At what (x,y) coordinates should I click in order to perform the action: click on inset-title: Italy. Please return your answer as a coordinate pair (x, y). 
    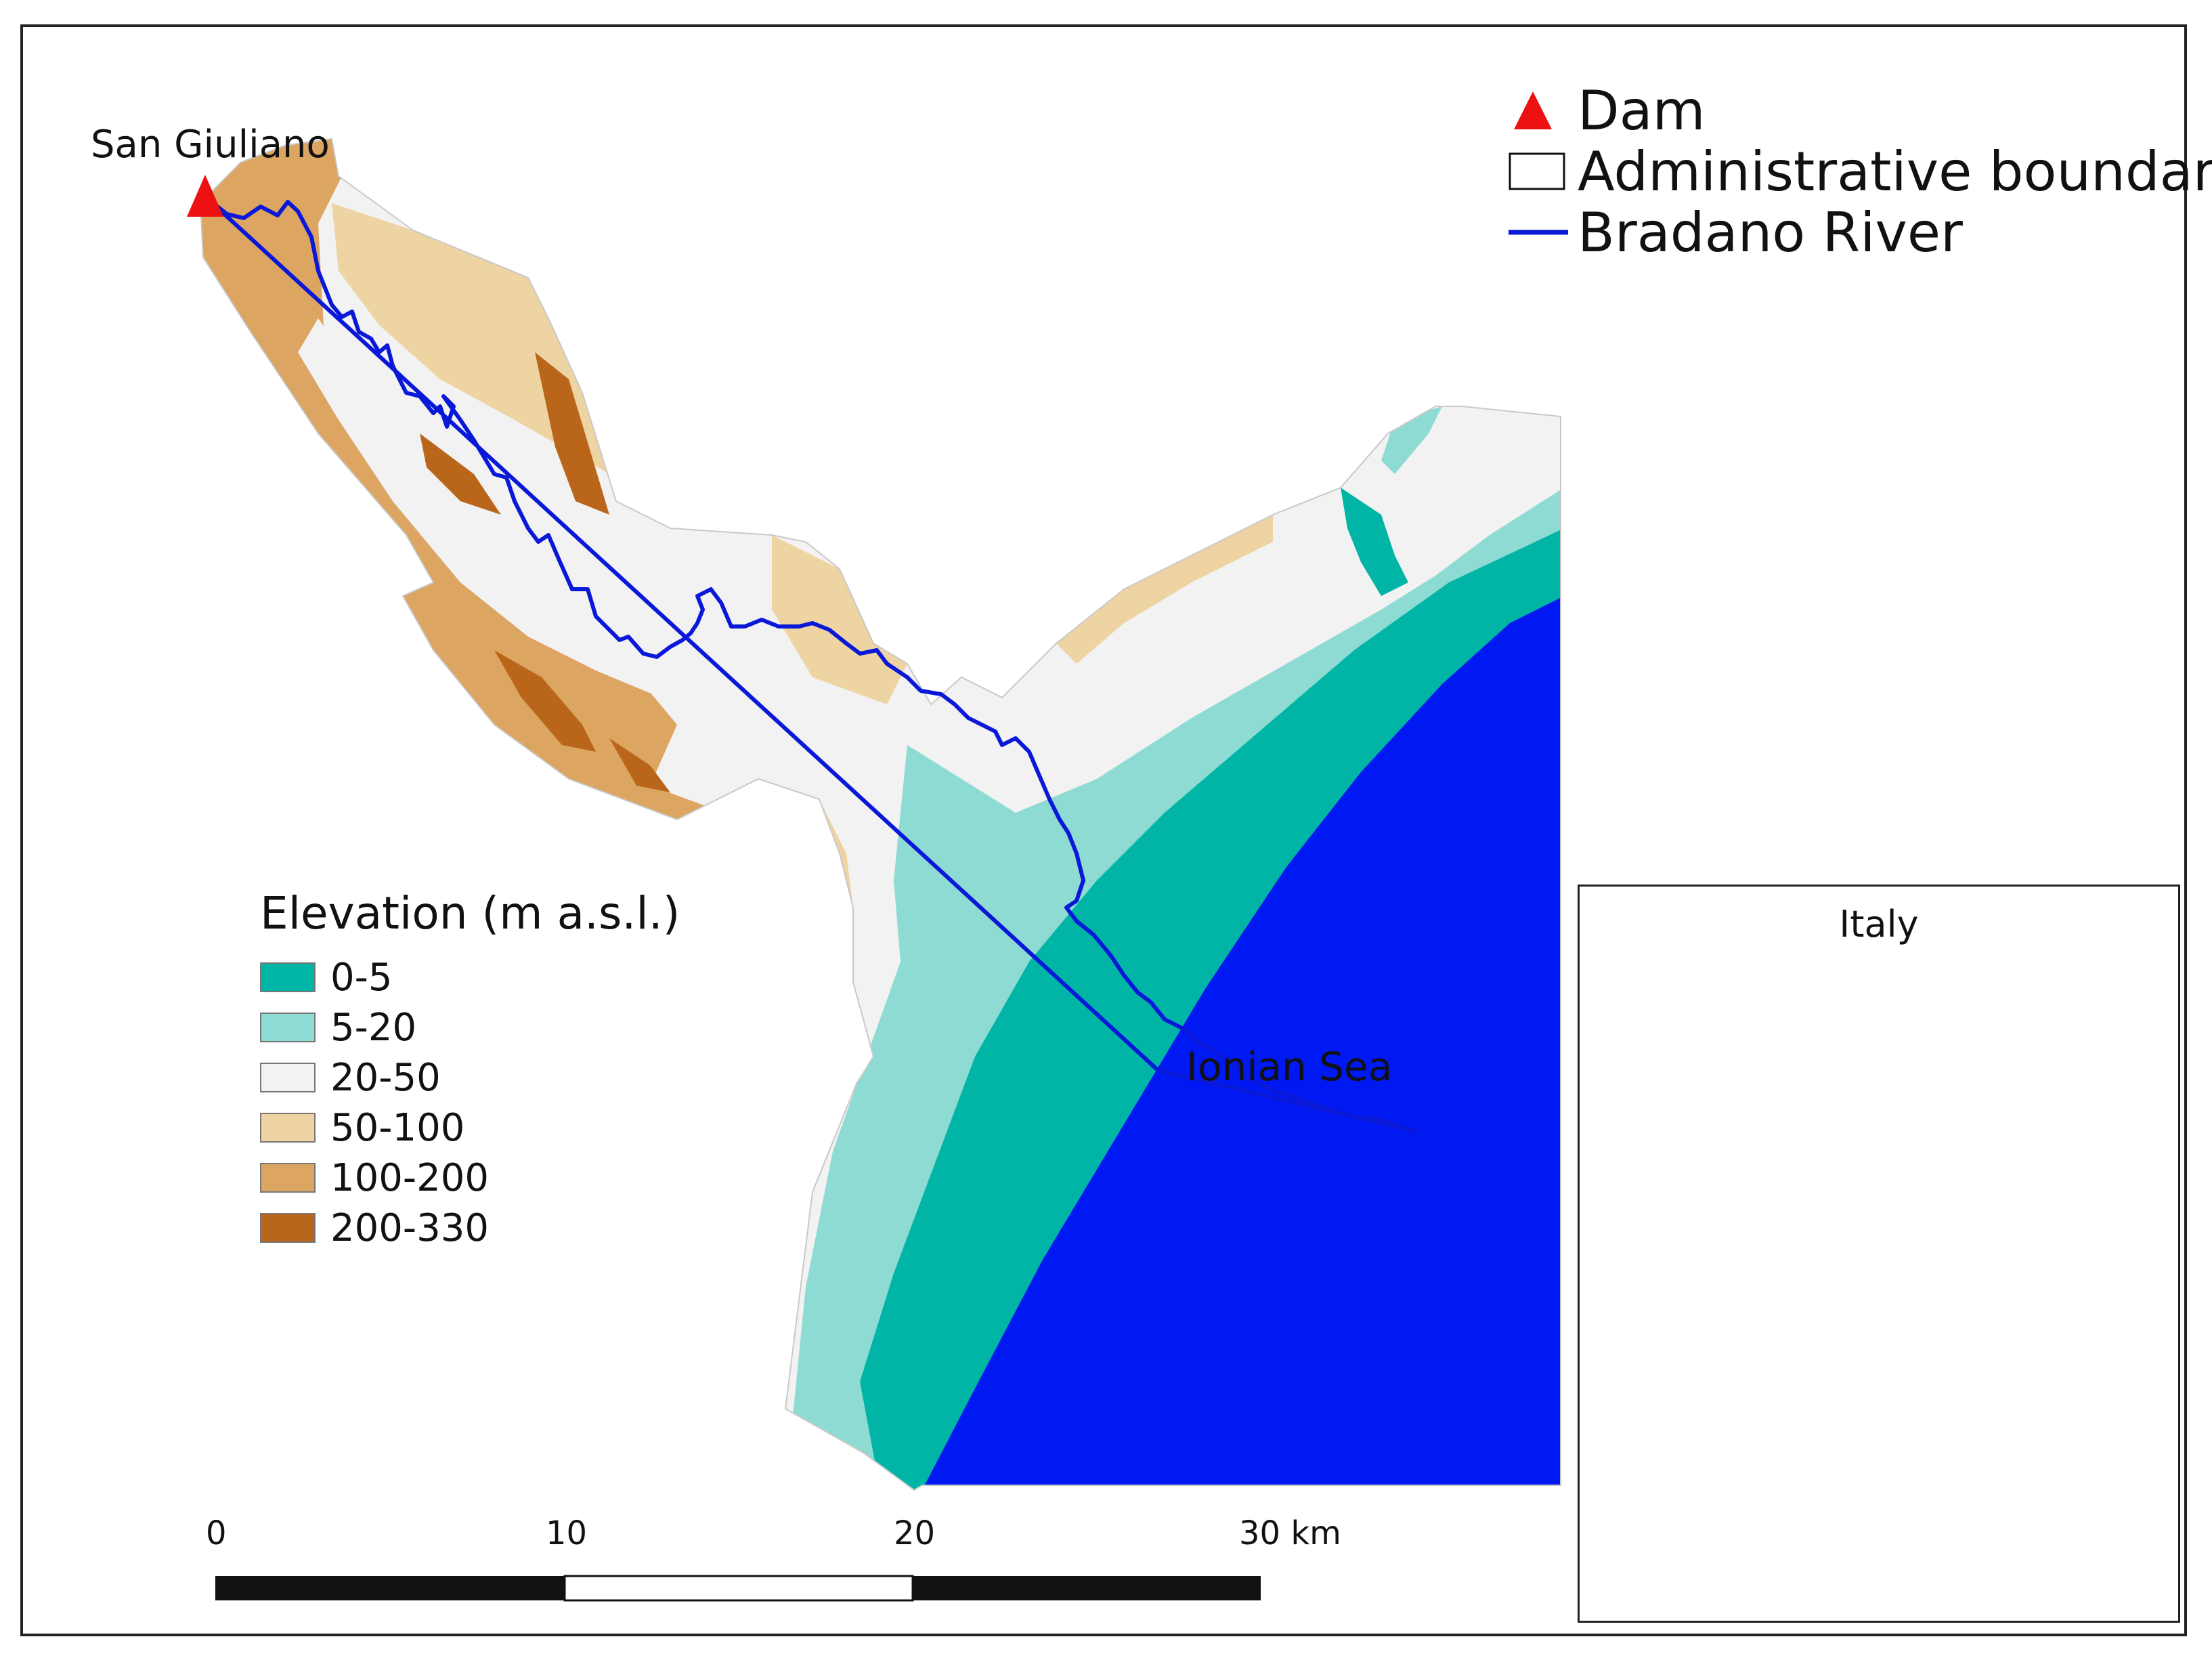
    Looking at the image, I should click on (1879, 924).